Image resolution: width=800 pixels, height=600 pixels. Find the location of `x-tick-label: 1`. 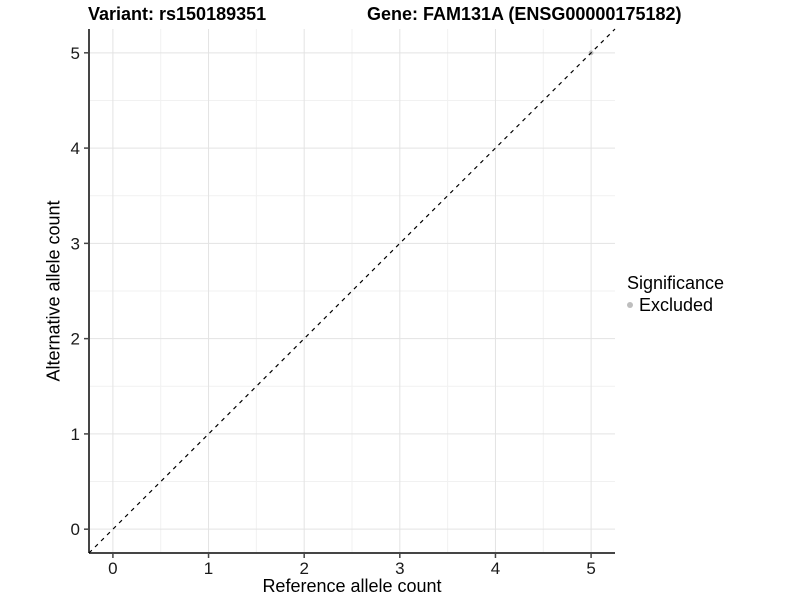

x-tick-label: 1 is located at coordinates (208, 568).